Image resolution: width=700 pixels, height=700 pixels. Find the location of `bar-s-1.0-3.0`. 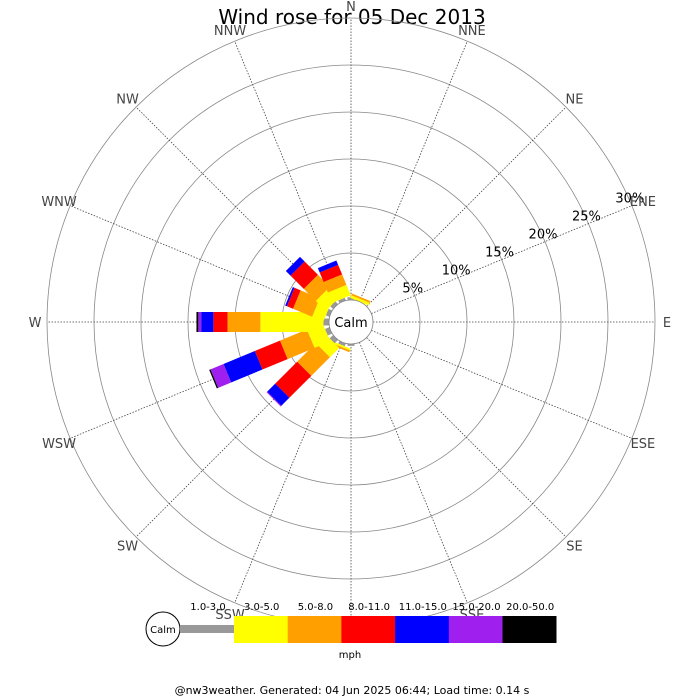

bar-s-1.0-3.0 is located at coordinates (351, 345).